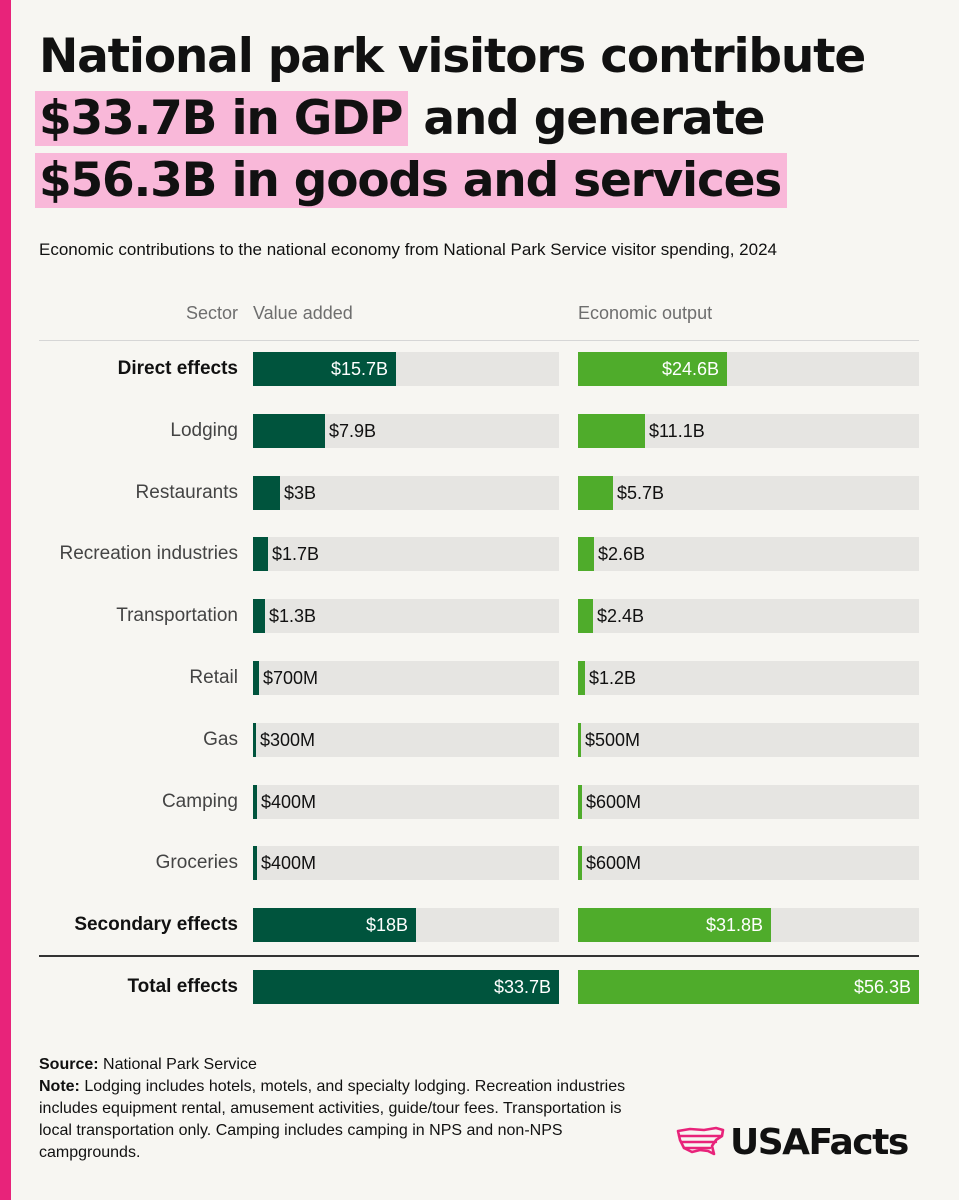 The height and width of the screenshot is (1200, 959). Describe the element at coordinates (700, 1141) in the screenshot. I see `usa-map-icon` at that location.